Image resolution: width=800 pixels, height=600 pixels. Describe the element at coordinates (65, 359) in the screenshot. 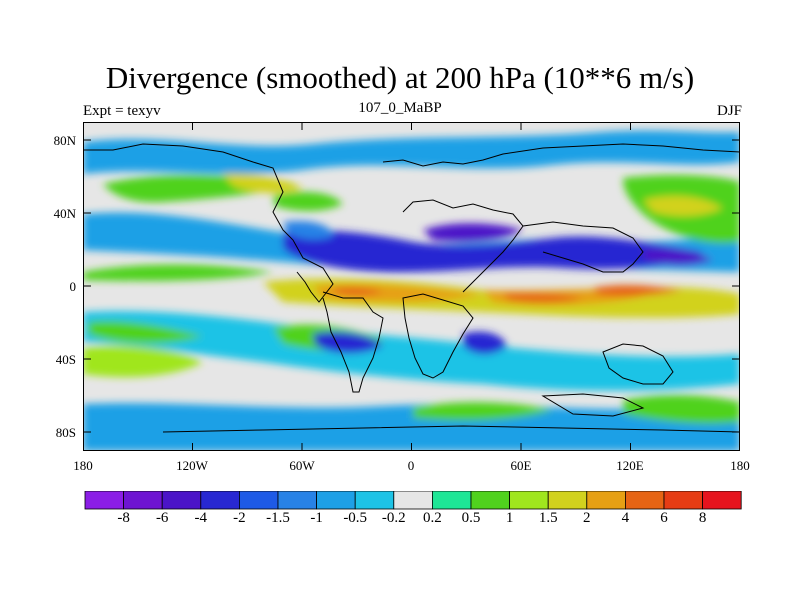

I see `y-tick-label: 40S` at that location.